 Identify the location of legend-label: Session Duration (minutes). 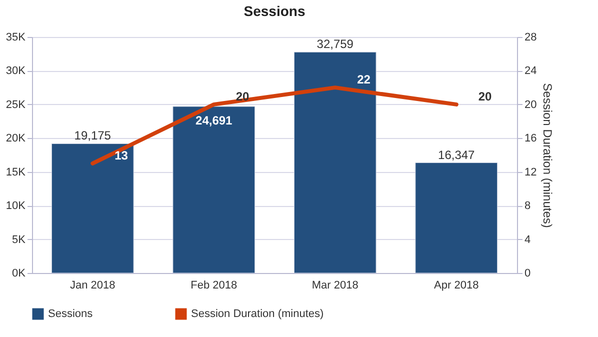
(257, 314).